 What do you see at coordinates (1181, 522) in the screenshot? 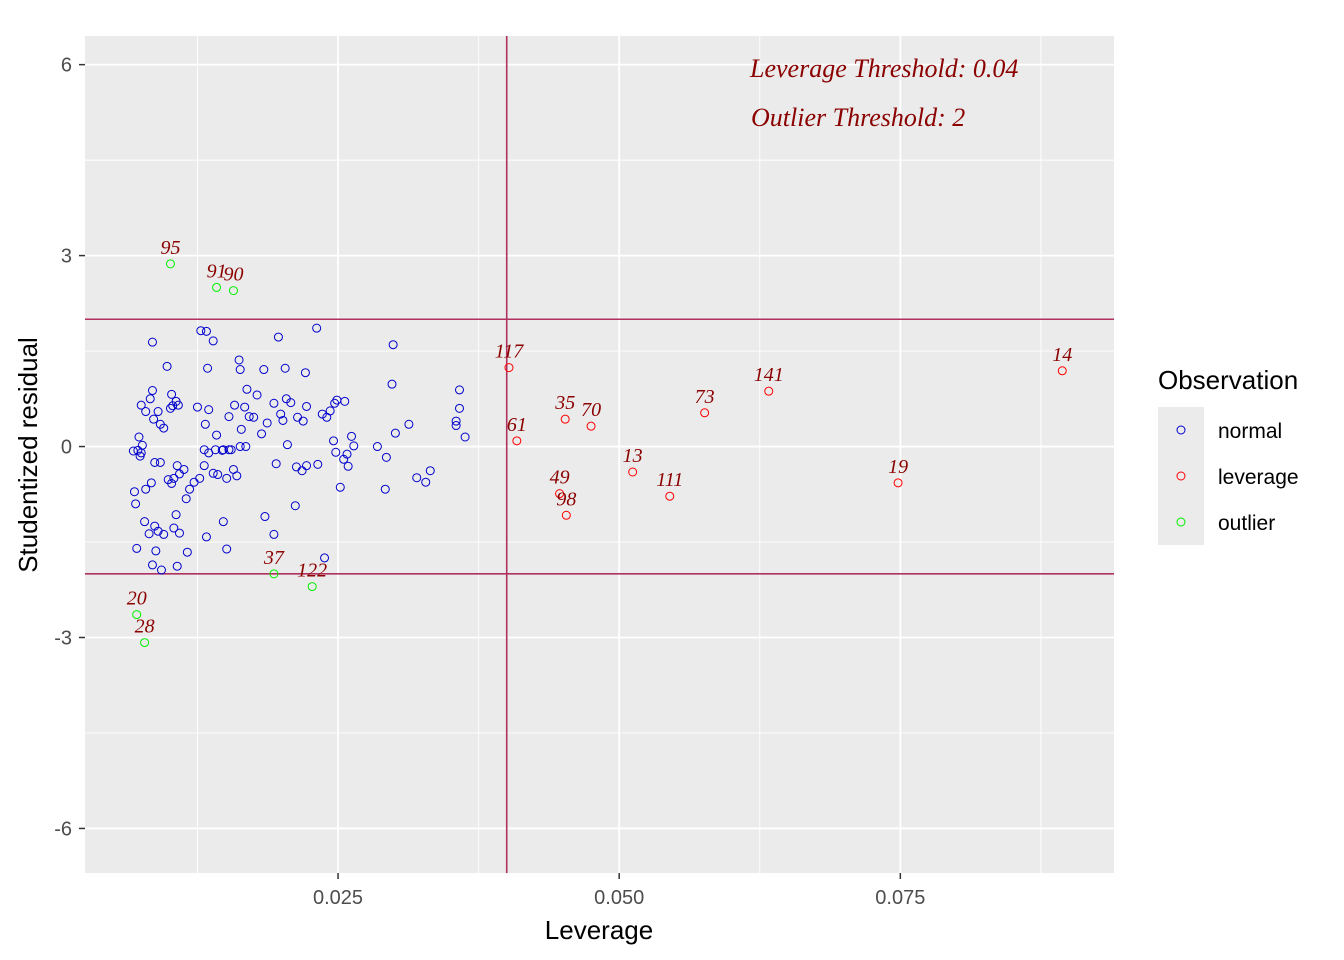
I see `legend-key-bg-outlier` at bounding box center [1181, 522].